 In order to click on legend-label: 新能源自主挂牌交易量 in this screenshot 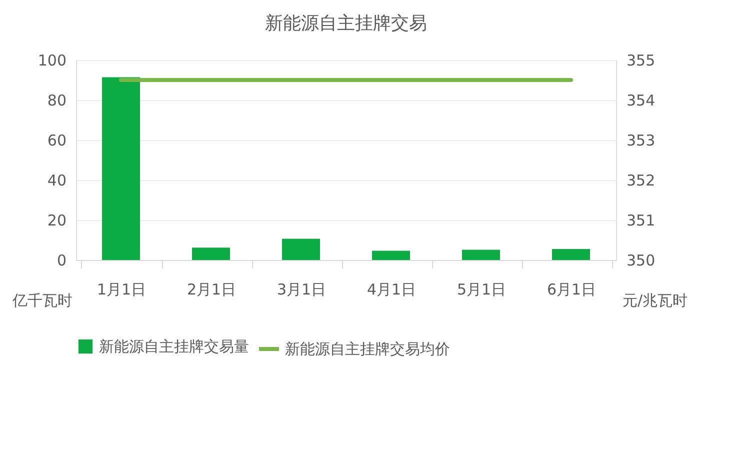, I will do `click(174, 347)`.